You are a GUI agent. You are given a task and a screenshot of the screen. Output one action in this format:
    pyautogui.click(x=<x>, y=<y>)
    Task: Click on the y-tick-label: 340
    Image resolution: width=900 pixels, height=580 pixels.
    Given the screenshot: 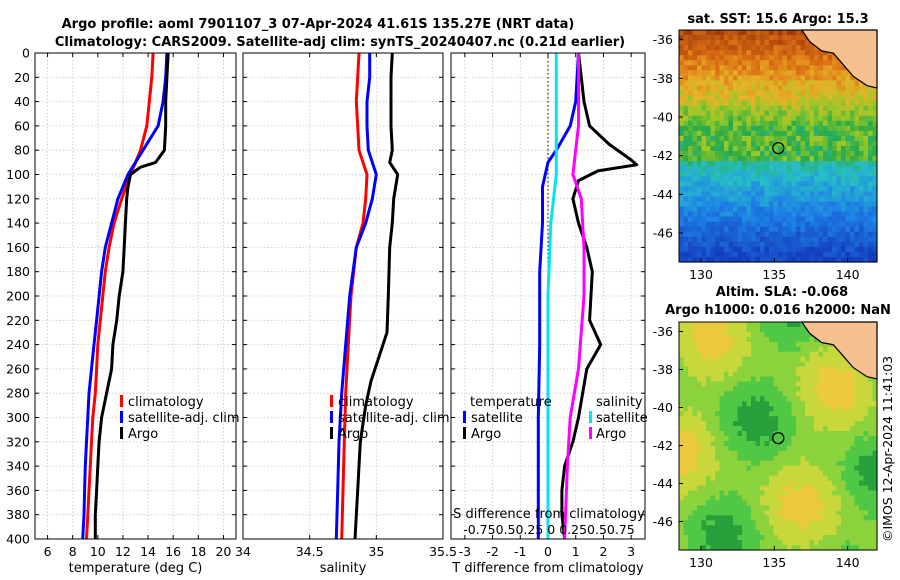 What is the action you would take?
    pyautogui.click(x=18, y=466)
    